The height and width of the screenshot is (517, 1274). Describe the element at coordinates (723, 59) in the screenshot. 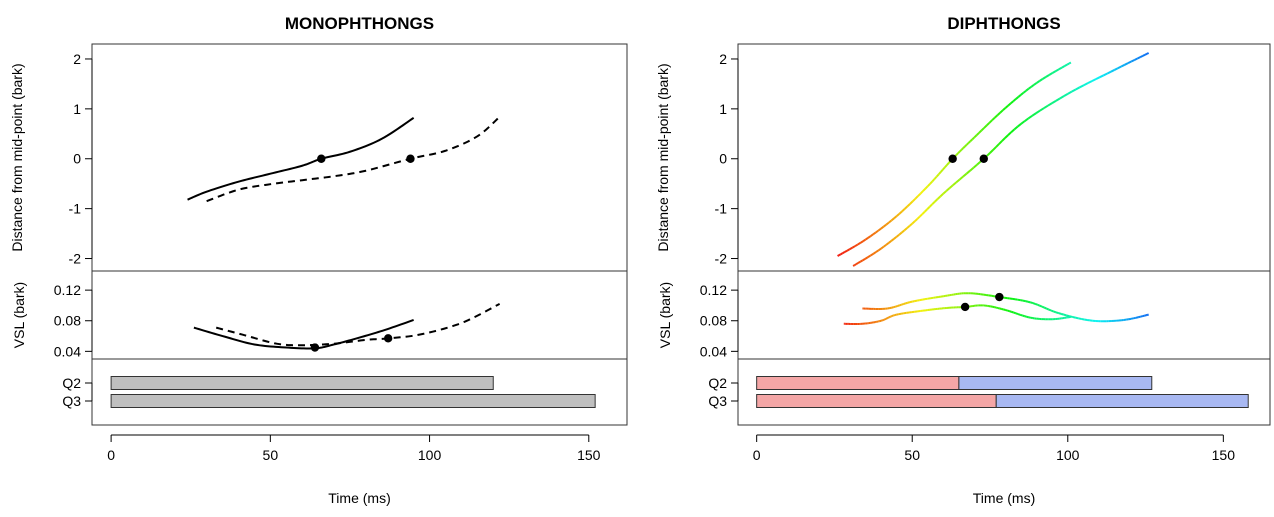

I see `y-tick-label: 2` at that location.